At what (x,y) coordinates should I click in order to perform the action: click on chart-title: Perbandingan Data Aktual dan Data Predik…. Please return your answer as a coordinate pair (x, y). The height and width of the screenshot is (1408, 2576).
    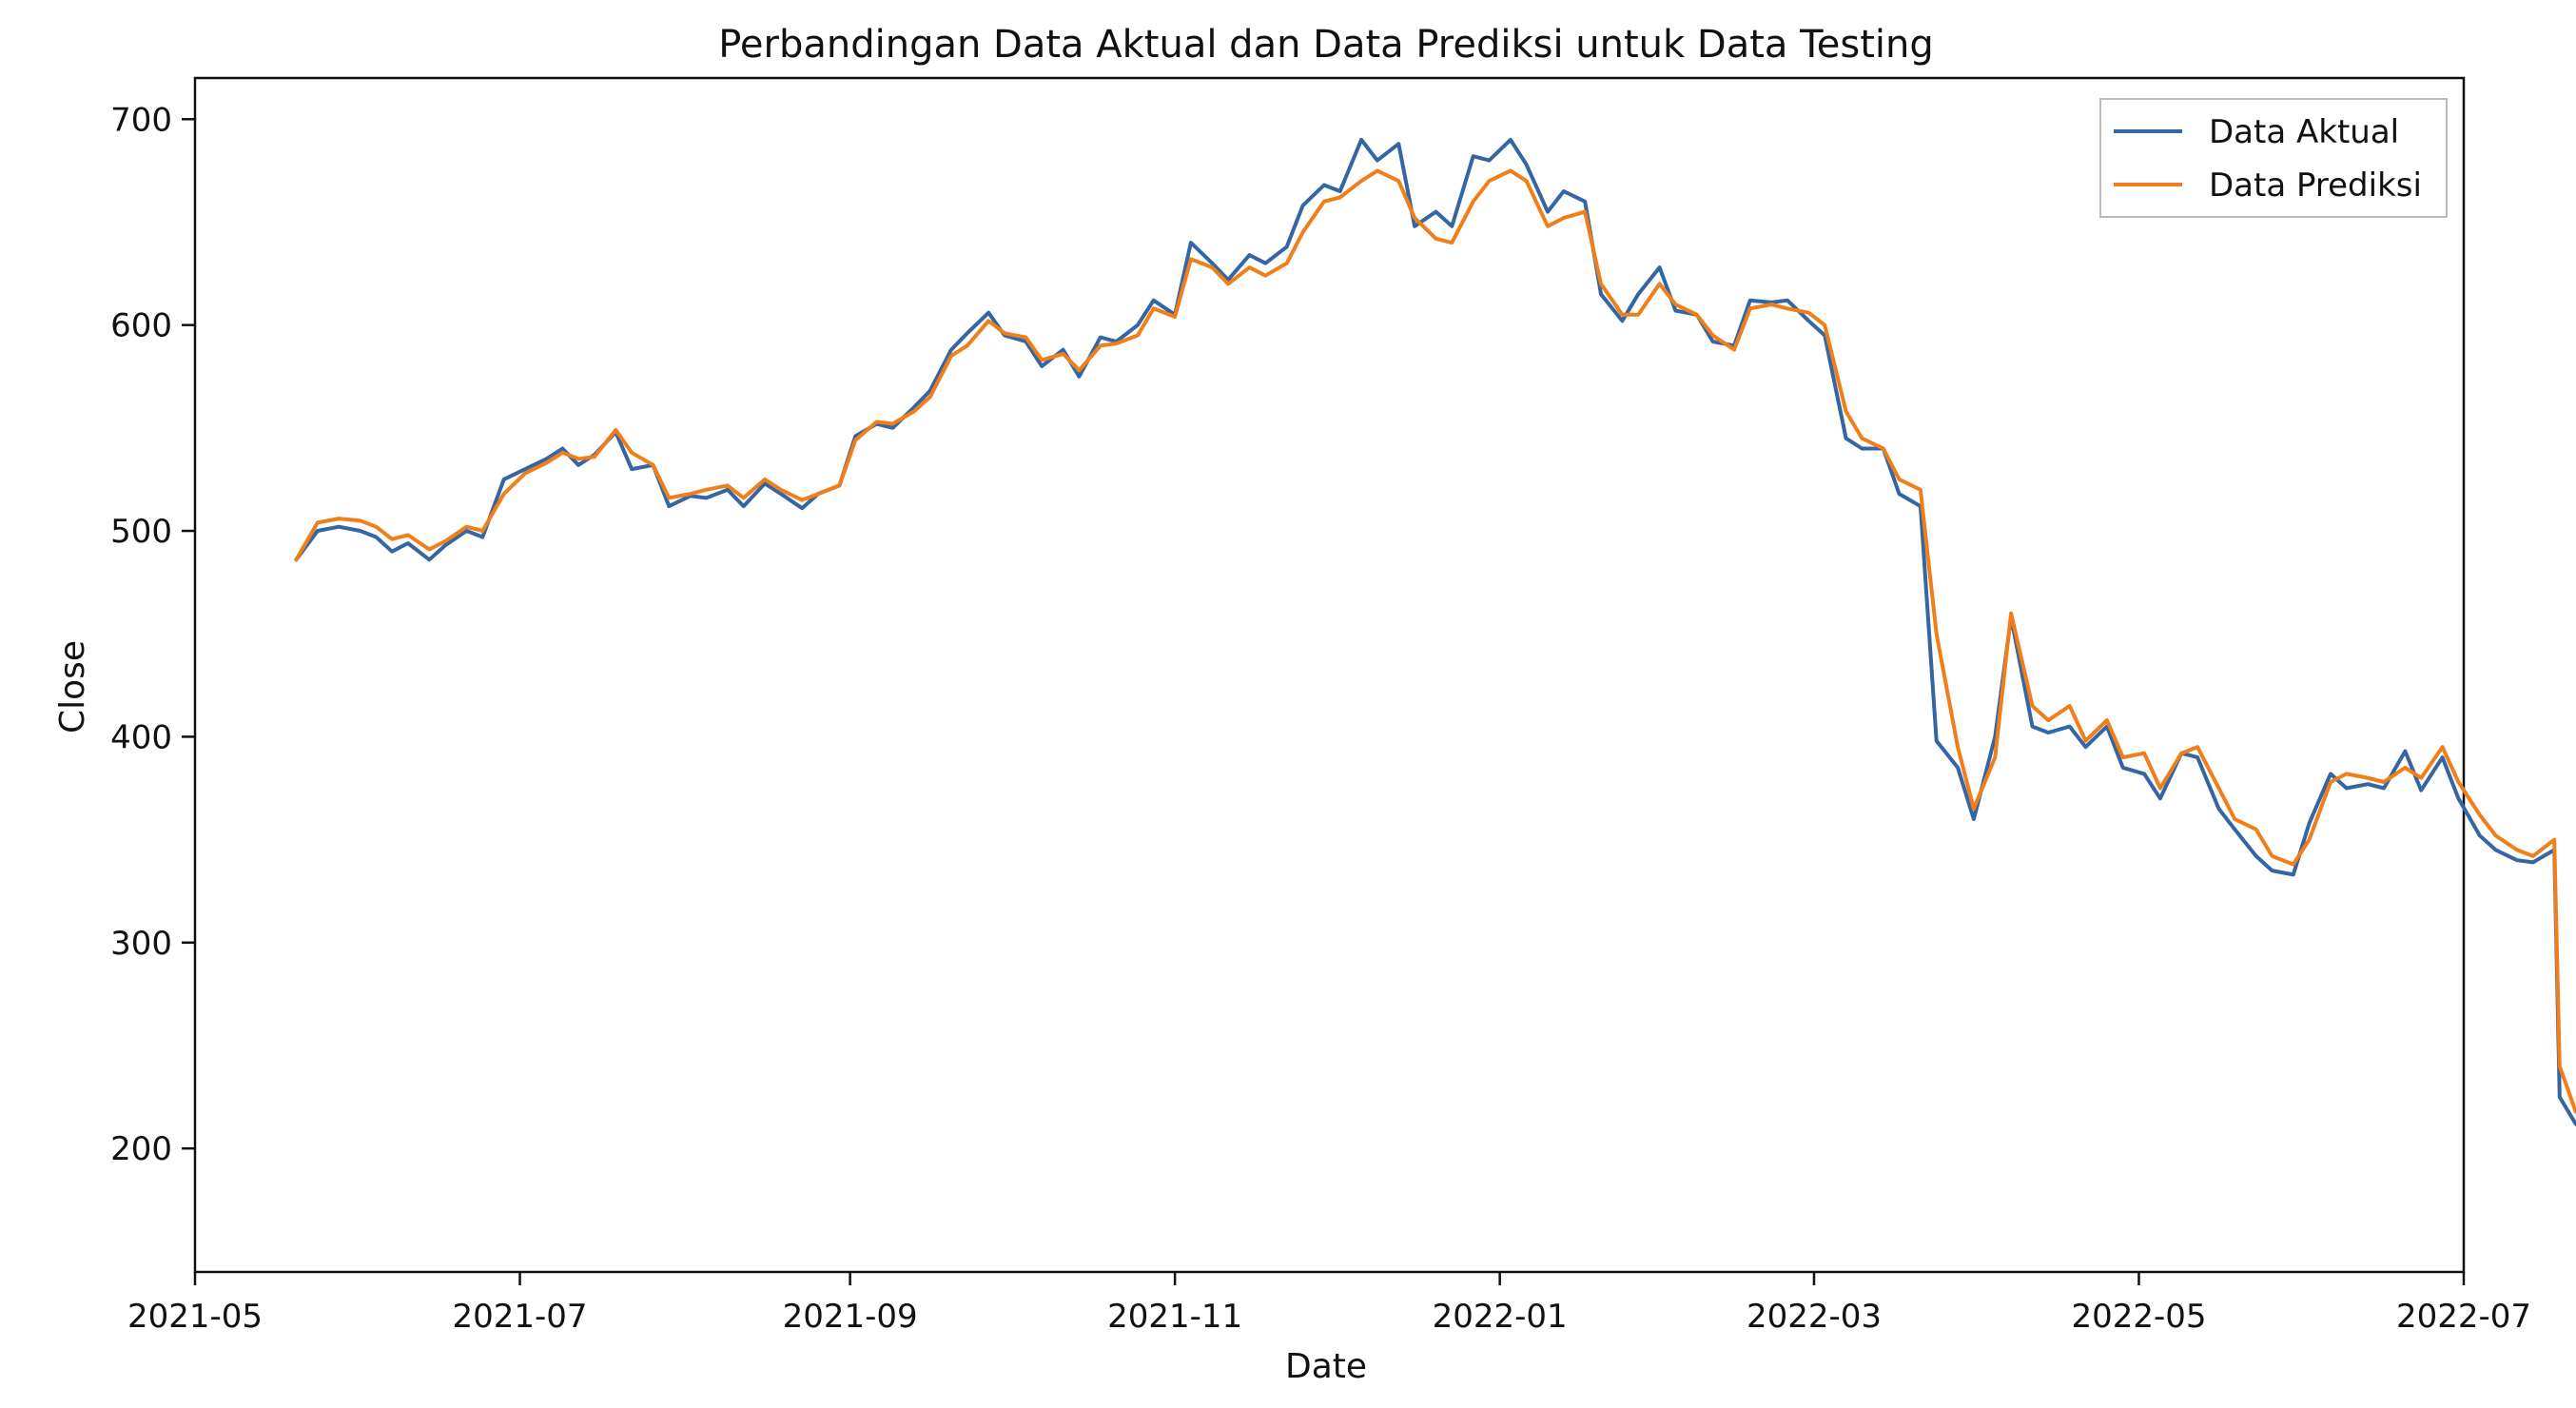
    Looking at the image, I should click on (1326, 45).